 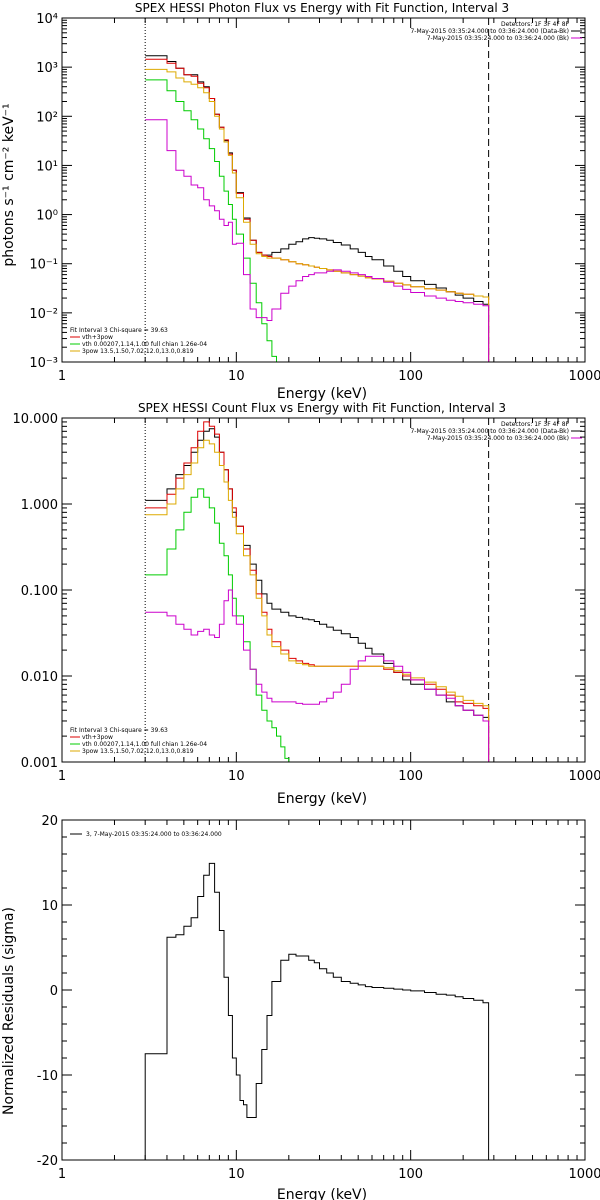 I want to click on count-flux-xlabel: Energy (keV), so click(x=322, y=799).